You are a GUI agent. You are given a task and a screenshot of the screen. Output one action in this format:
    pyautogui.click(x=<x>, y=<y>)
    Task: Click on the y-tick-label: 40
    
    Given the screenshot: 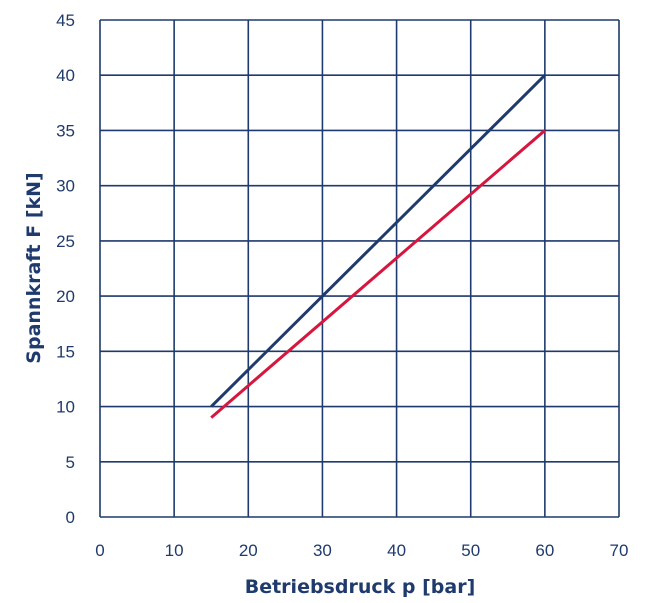 What is the action you would take?
    pyautogui.click(x=65, y=75)
    